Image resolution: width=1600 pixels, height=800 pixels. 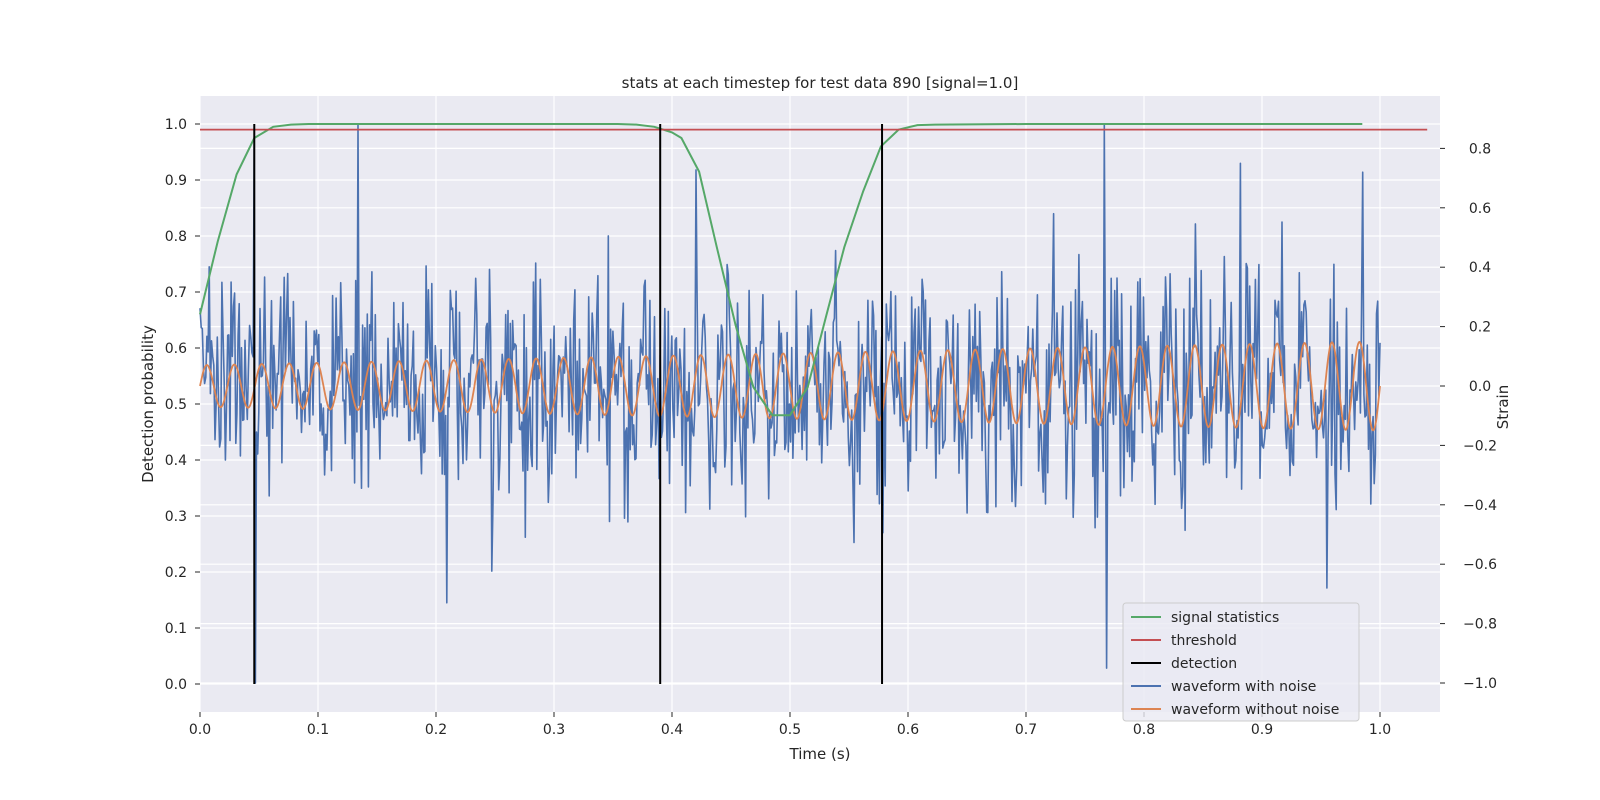 I want to click on y-tick-label: 0.4, so click(x=176, y=461).